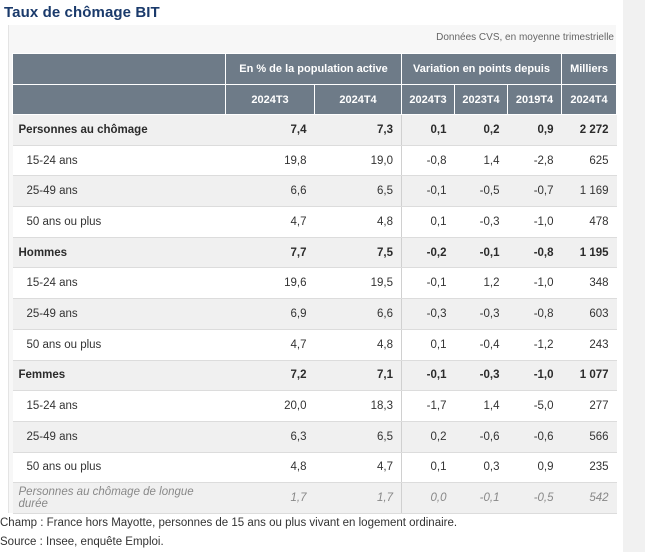 The height and width of the screenshot is (552, 645). What do you see at coordinates (481, 99) in the screenshot?
I see `header-col-var-2023t4: 2023T4` at bounding box center [481, 99].